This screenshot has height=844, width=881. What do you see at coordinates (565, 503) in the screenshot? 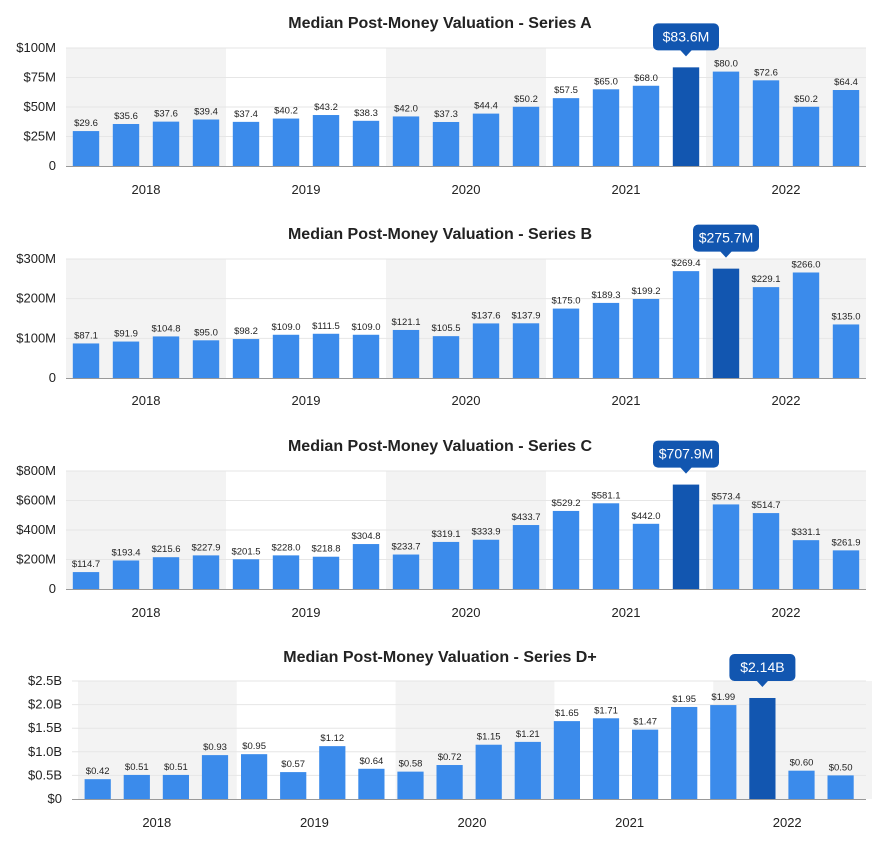
I see `data-label: $529.2` at bounding box center [565, 503].